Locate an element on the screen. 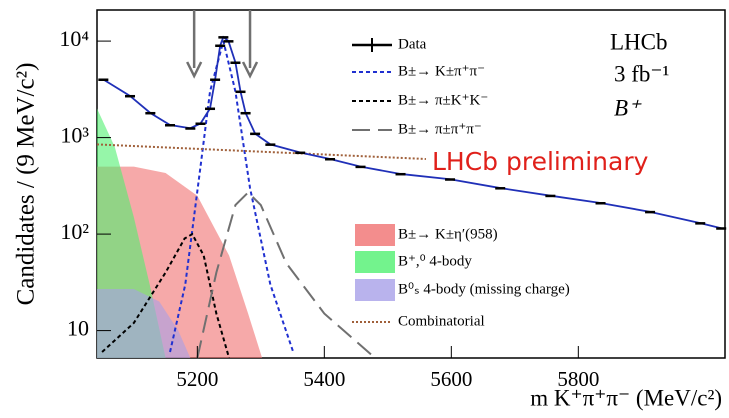  legend-label: B±→ K±η′(958) is located at coordinates (448, 234).